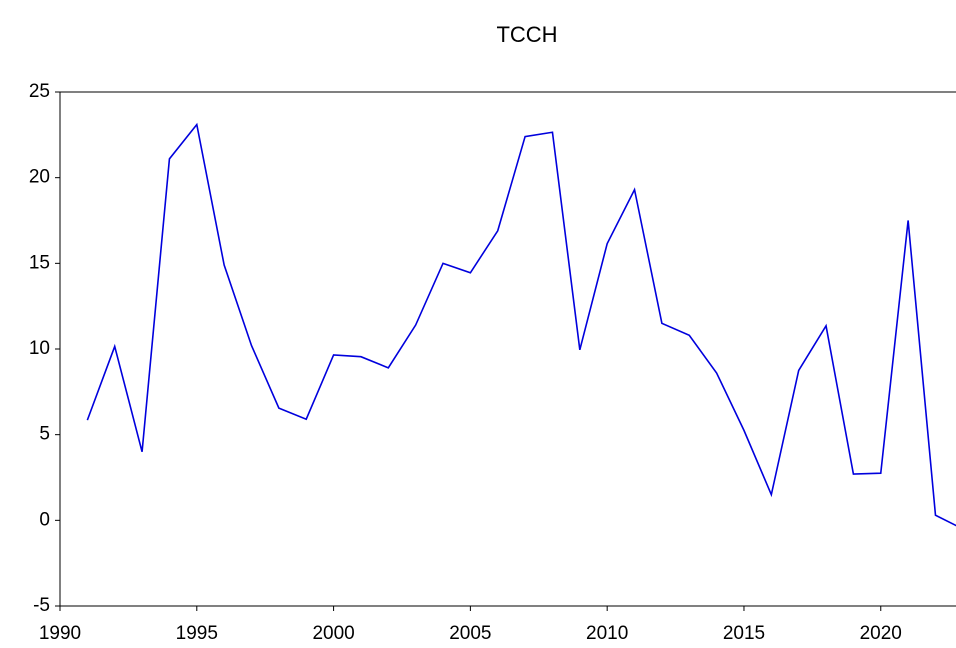 This screenshot has width=956, height=648. What do you see at coordinates (881, 633) in the screenshot?
I see `x-tick-label: 2020` at bounding box center [881, 633].